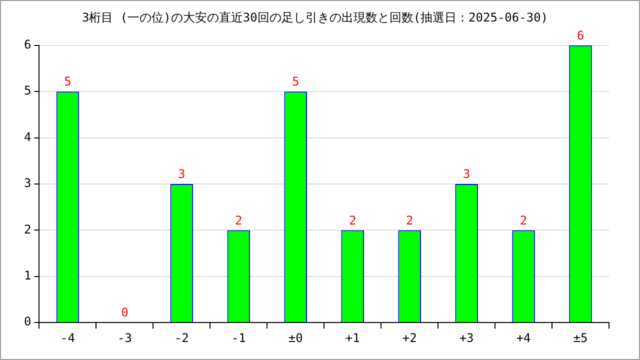 The image size is (640, 360). What do you see at coordinates (181, 337) in the screenshot?
I see `x-tick-label: -2` at bounding box center [181, 337].